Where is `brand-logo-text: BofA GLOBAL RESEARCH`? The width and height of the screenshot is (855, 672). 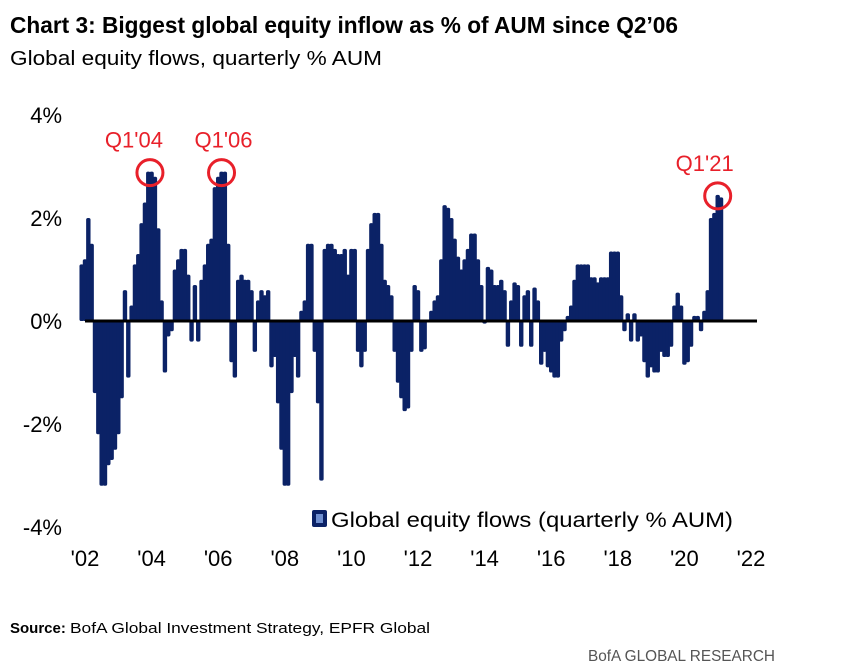
brand-logo-text: BofA GLOBAL RESEARCH is located at coordinates (681, 656).